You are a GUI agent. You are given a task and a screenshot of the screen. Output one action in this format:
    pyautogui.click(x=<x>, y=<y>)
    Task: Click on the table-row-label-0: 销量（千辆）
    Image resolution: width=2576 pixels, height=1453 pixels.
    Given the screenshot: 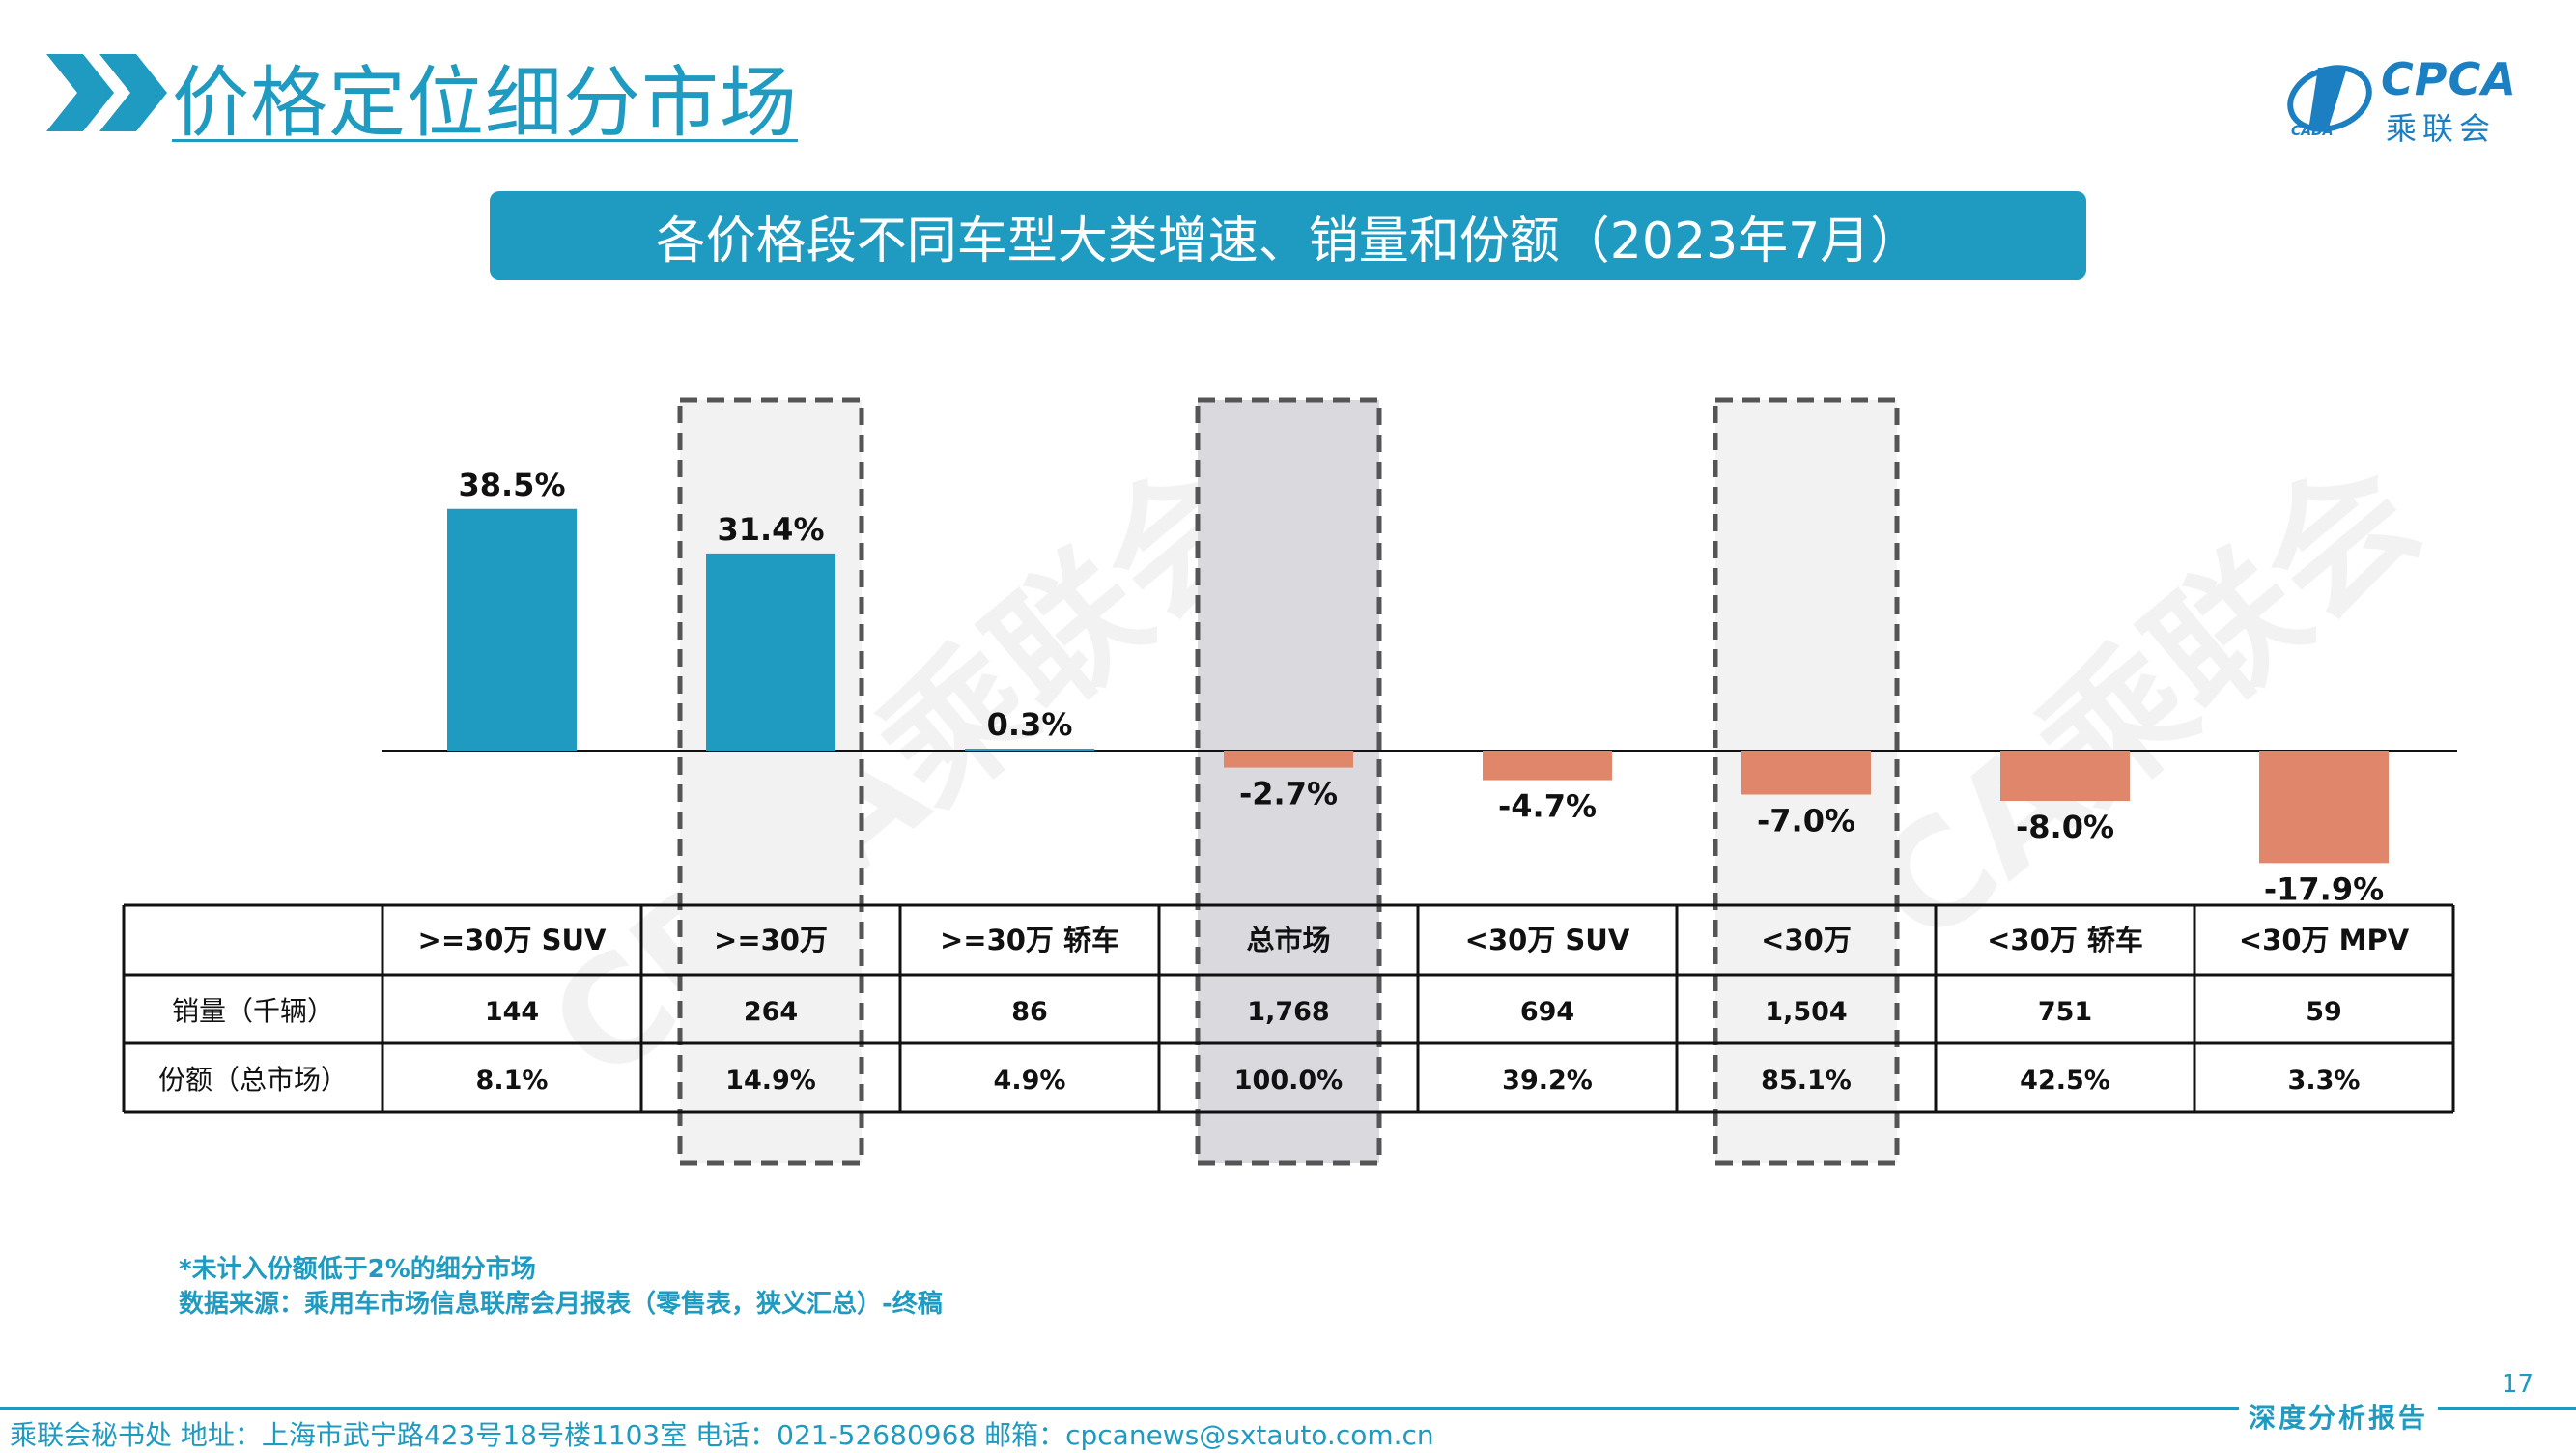 What is the action you would take?
    pyautogui.click(x=253, y=1011)
    